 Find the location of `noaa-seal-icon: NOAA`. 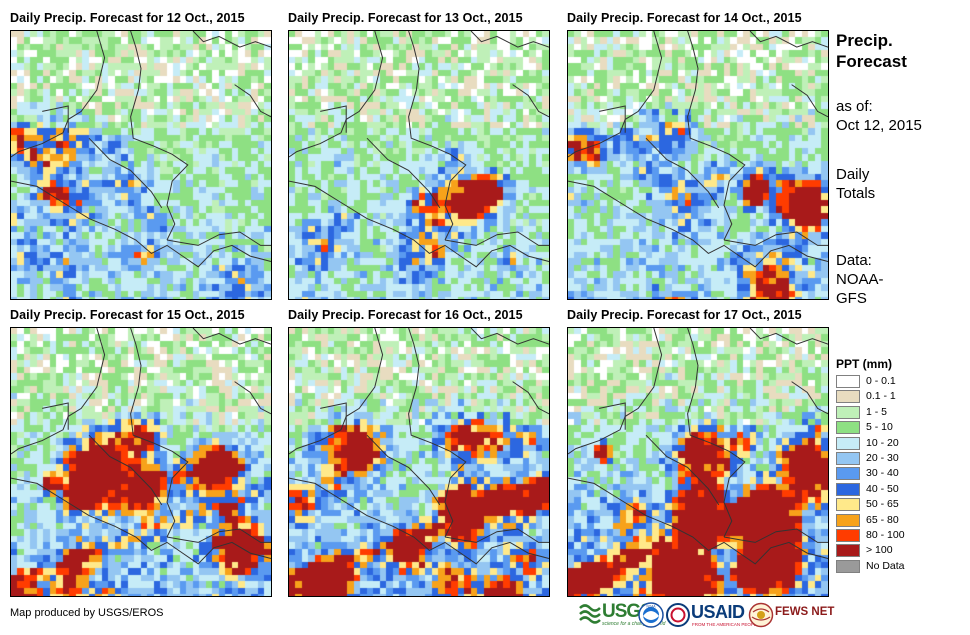

noaa-seal-icon: NOAA is located at coordinates (651, 615).